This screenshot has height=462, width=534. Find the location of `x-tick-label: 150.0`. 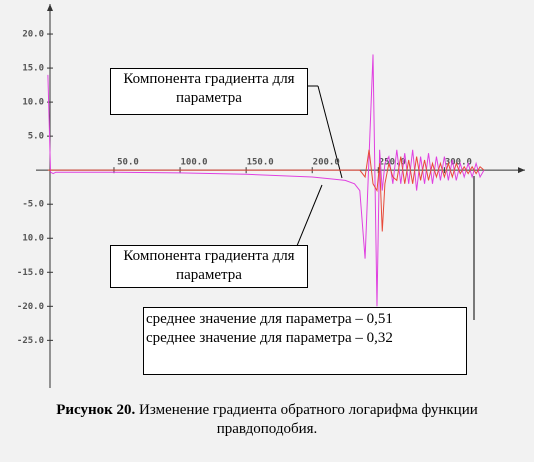

x-tick-label: 150.0 is located at coordinates (260, 163).